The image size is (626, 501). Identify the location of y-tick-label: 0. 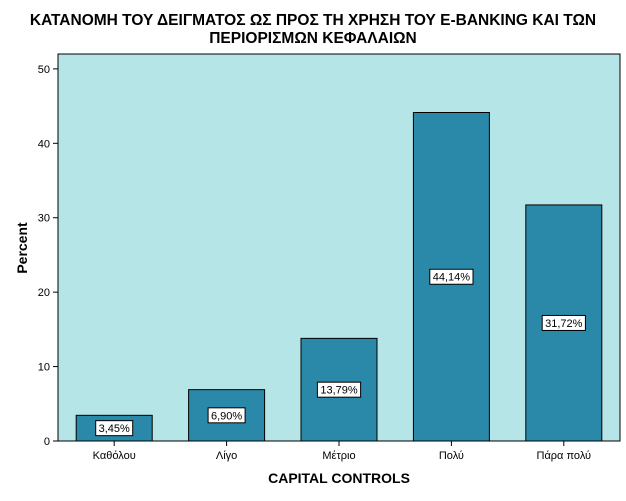
(47, 442).